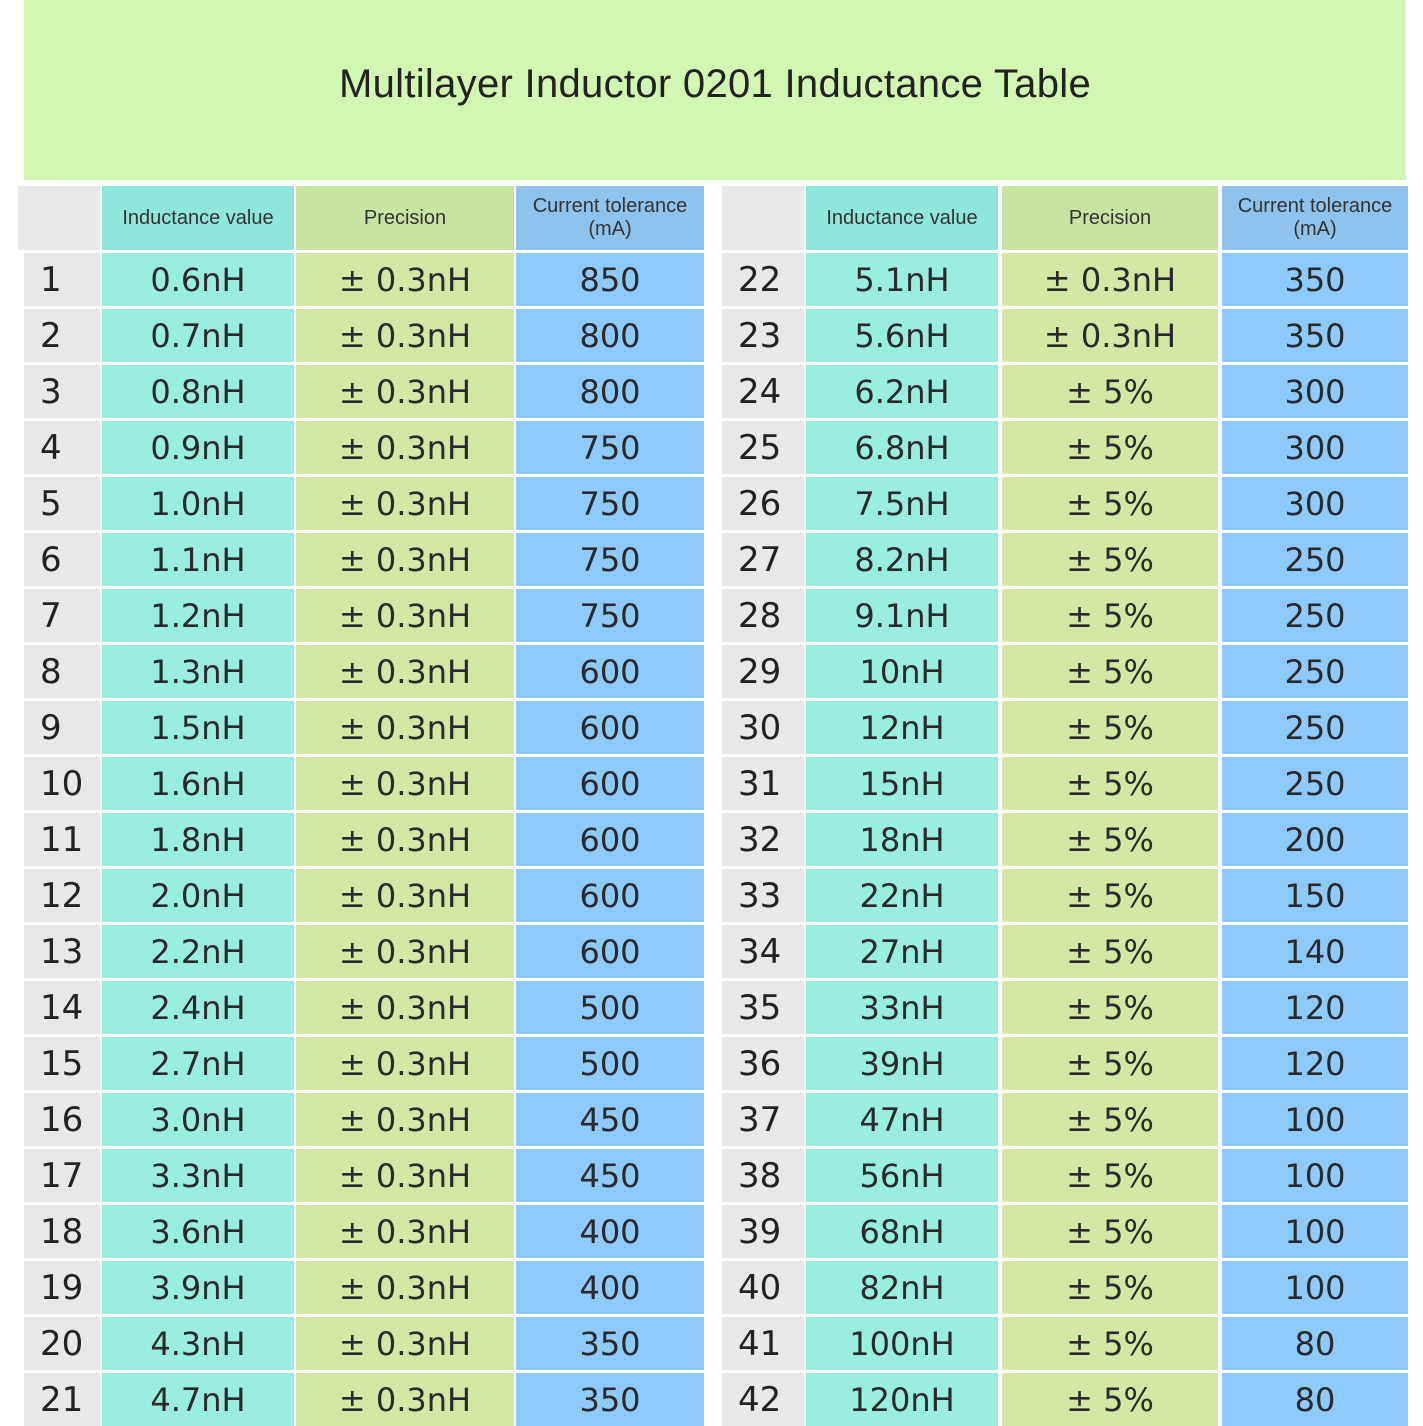  What do you see at coordinates (1315, 951) in the screenshot?
I see `current-cell: 140` at bounding box center [1315, 951].